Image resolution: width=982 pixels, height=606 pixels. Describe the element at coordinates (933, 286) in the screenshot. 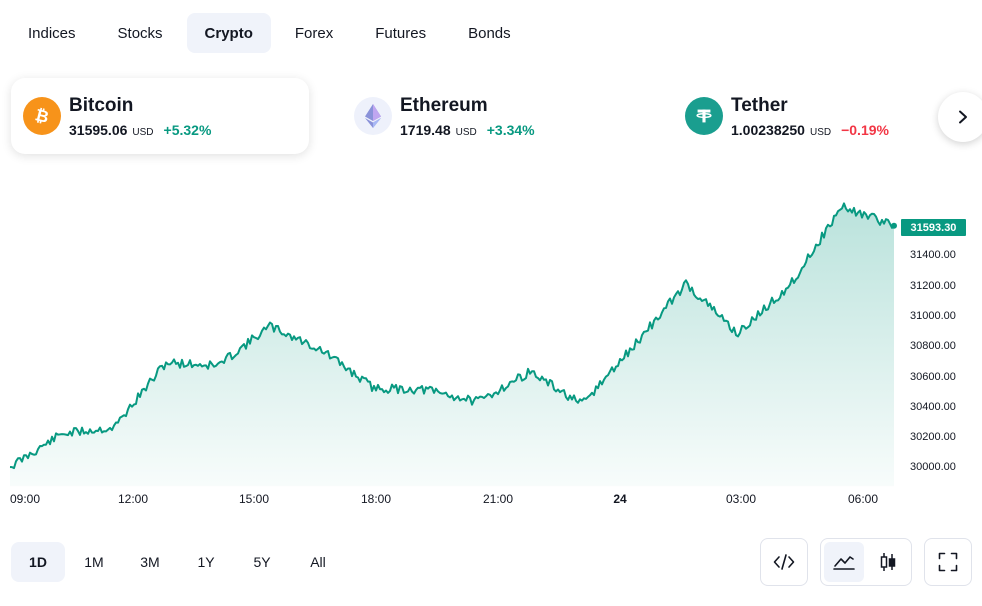

I see `y-axis-label: 31200.00` at that location.